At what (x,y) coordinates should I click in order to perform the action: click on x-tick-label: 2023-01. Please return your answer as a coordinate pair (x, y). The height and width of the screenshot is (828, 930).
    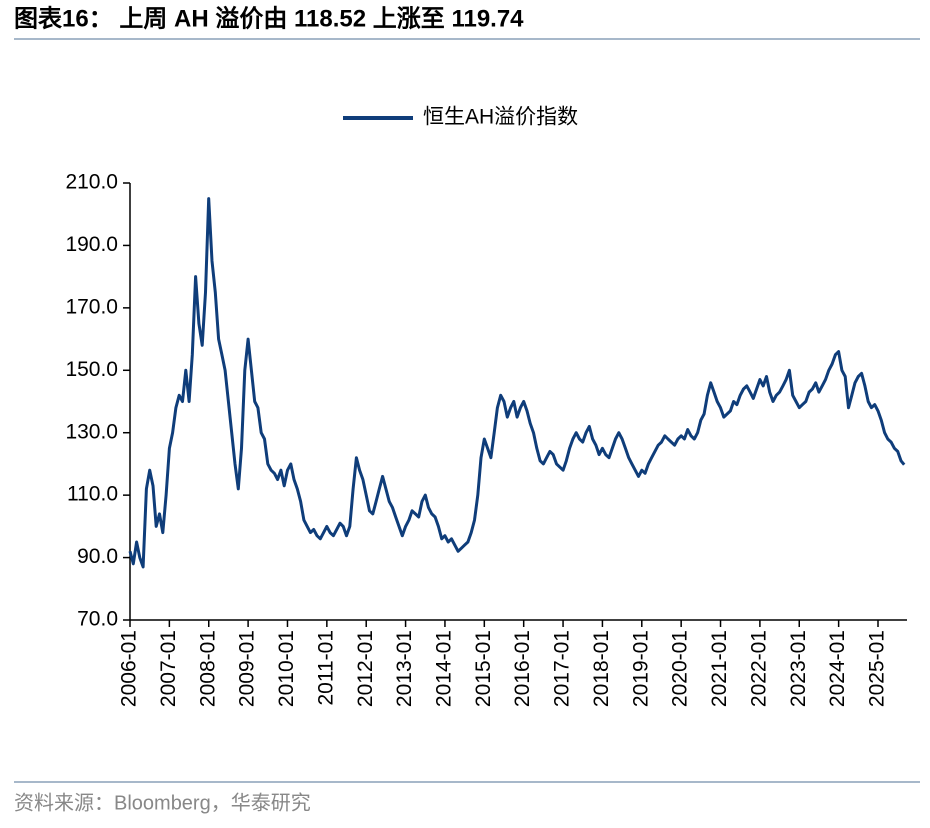
    Looking at the image, I should click on (798, 668).